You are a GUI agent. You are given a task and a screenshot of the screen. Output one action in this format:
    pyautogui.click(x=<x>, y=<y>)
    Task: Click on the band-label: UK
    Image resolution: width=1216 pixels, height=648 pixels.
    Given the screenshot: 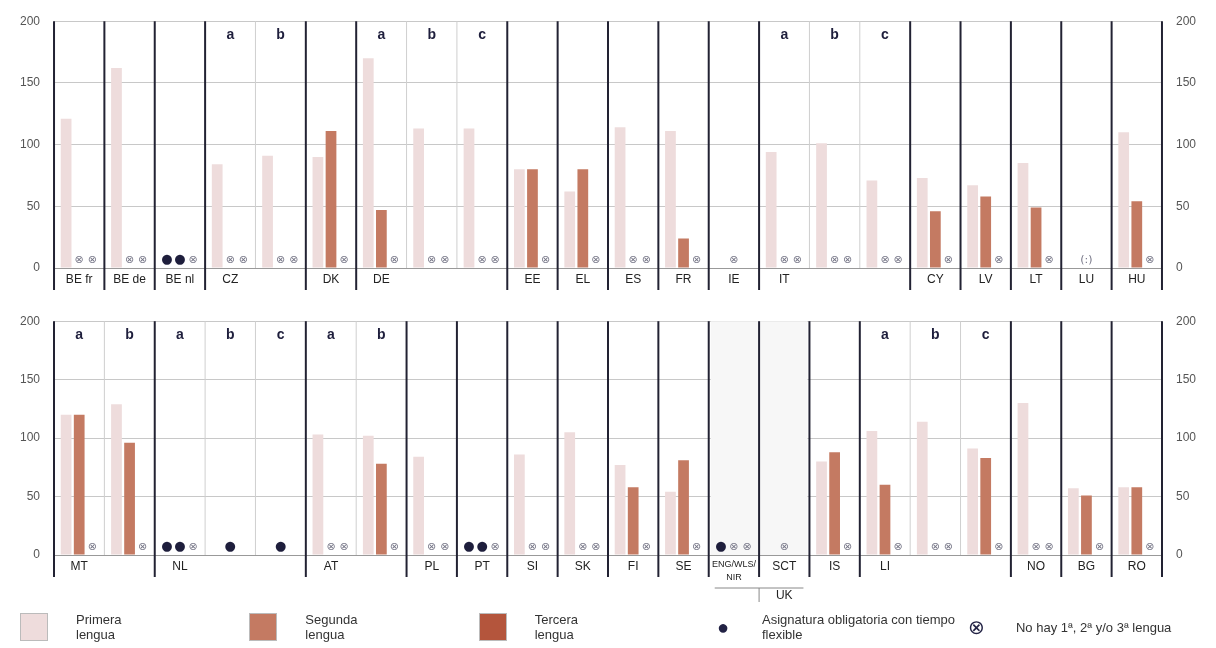 What is the action you would take?
    pyautogui.click(x=784, y=595)
    